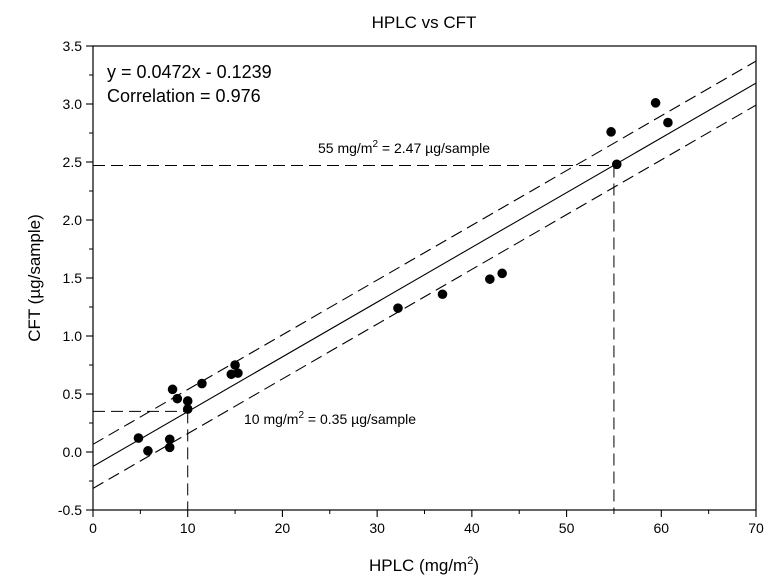  I want to click on y-tick-label: 3.0, so click(73, 104).